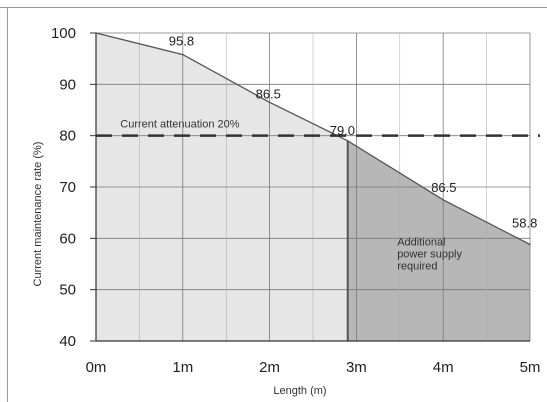  What do you see at coordinates (318, 128) in the screenshot?
I see `threshold-group: Current attenuation 20%` at bounding box center [318, 128].